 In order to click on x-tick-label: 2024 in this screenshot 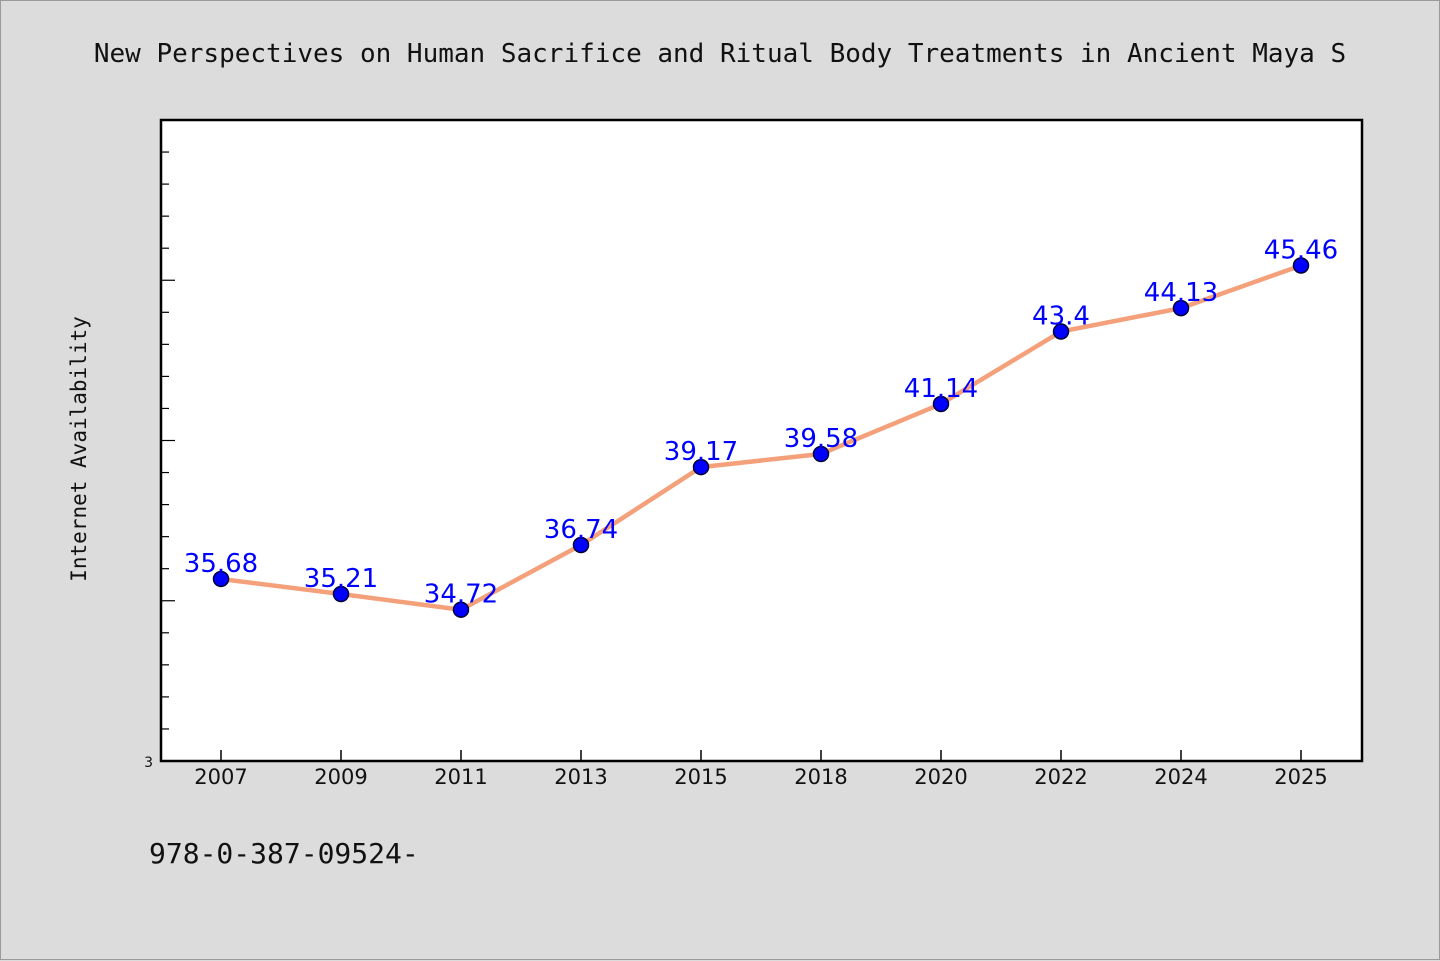, I will do `click(1180, 777)`.